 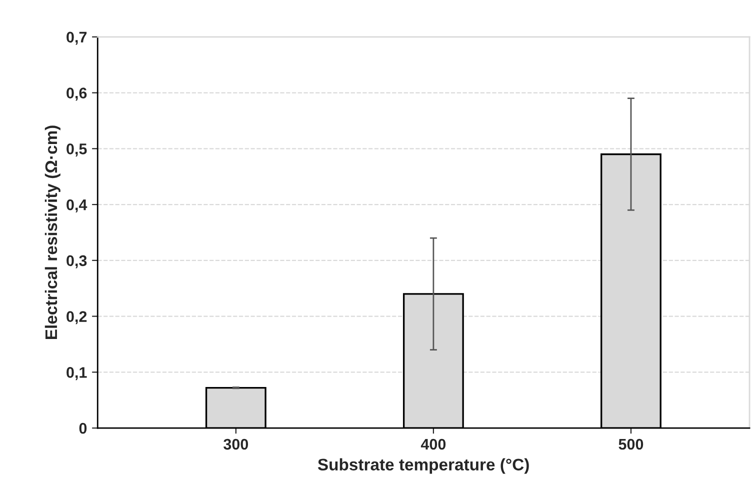 What do you see at coordinates (76, 373) in the screenshot?
I see `y-tick-label: 0,1` at bounding box center [76, 373].